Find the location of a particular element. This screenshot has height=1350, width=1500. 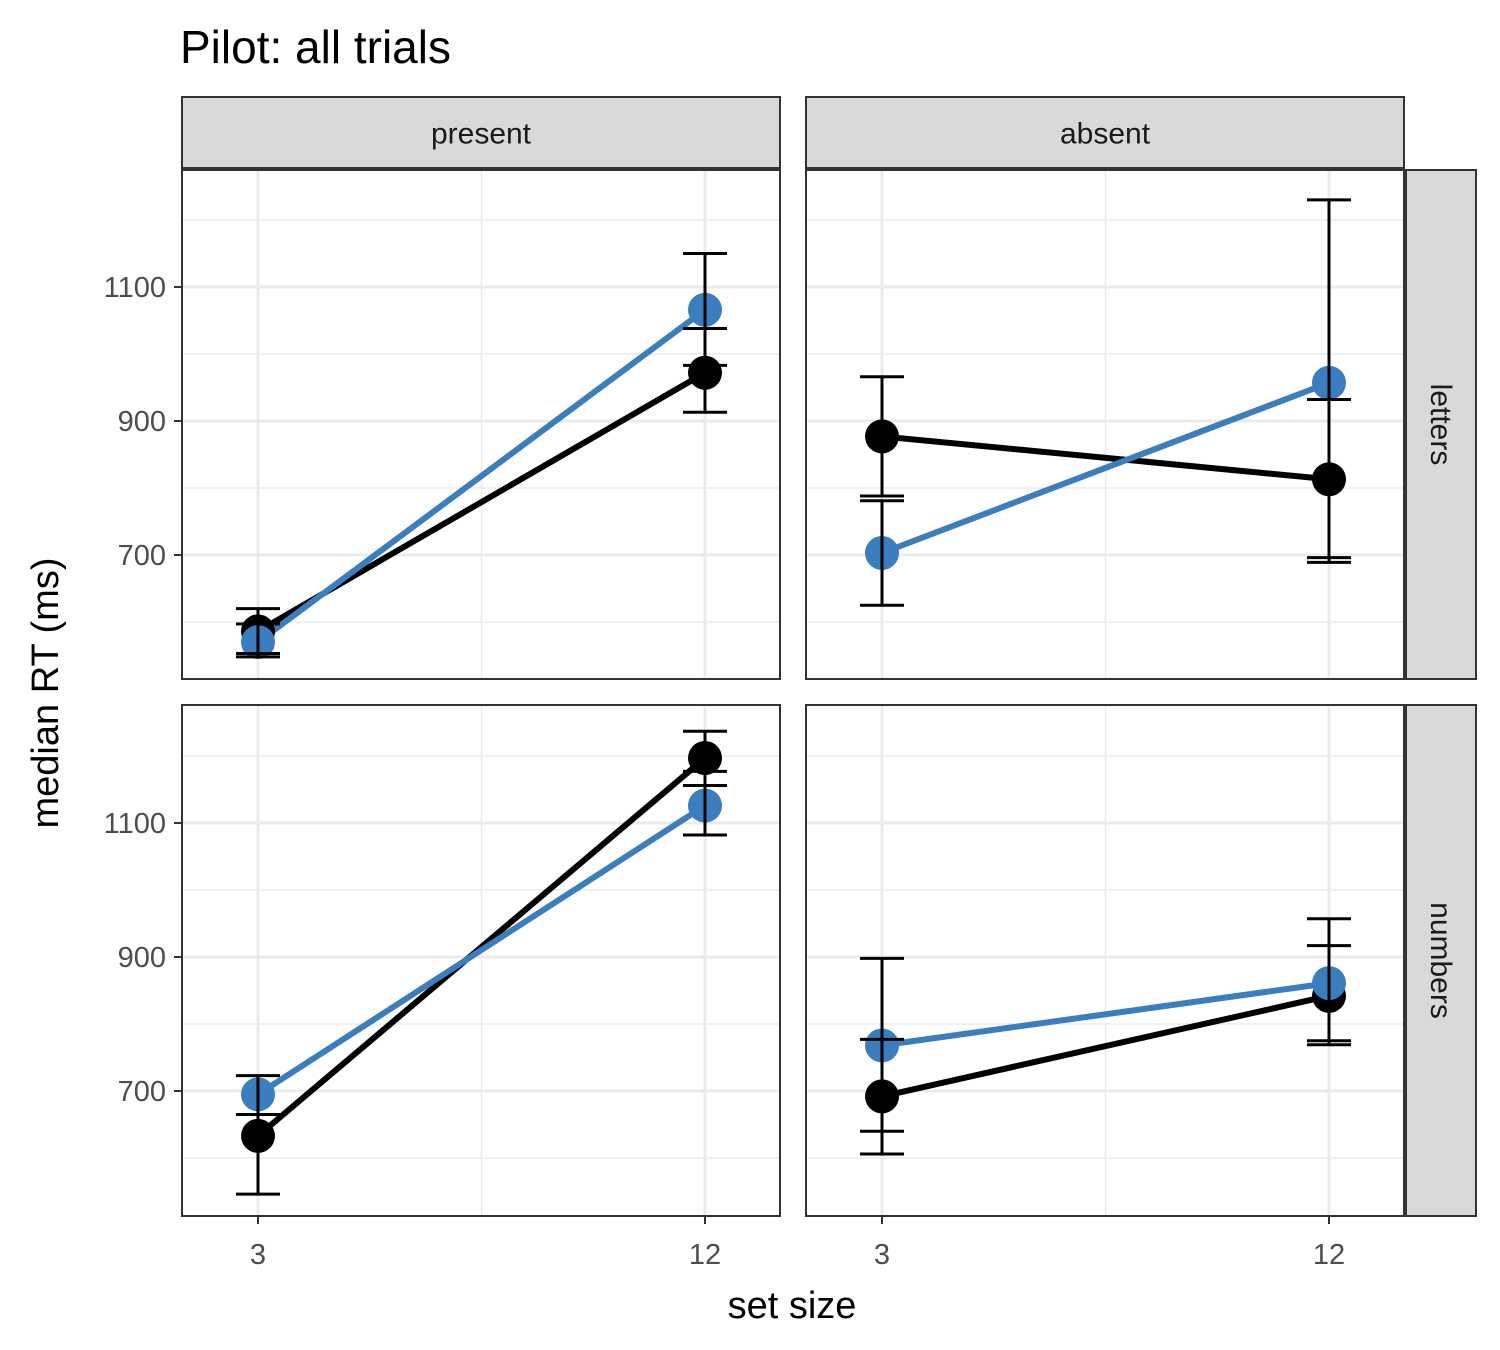

strip-numbers is located at coordinates (1441, 960).